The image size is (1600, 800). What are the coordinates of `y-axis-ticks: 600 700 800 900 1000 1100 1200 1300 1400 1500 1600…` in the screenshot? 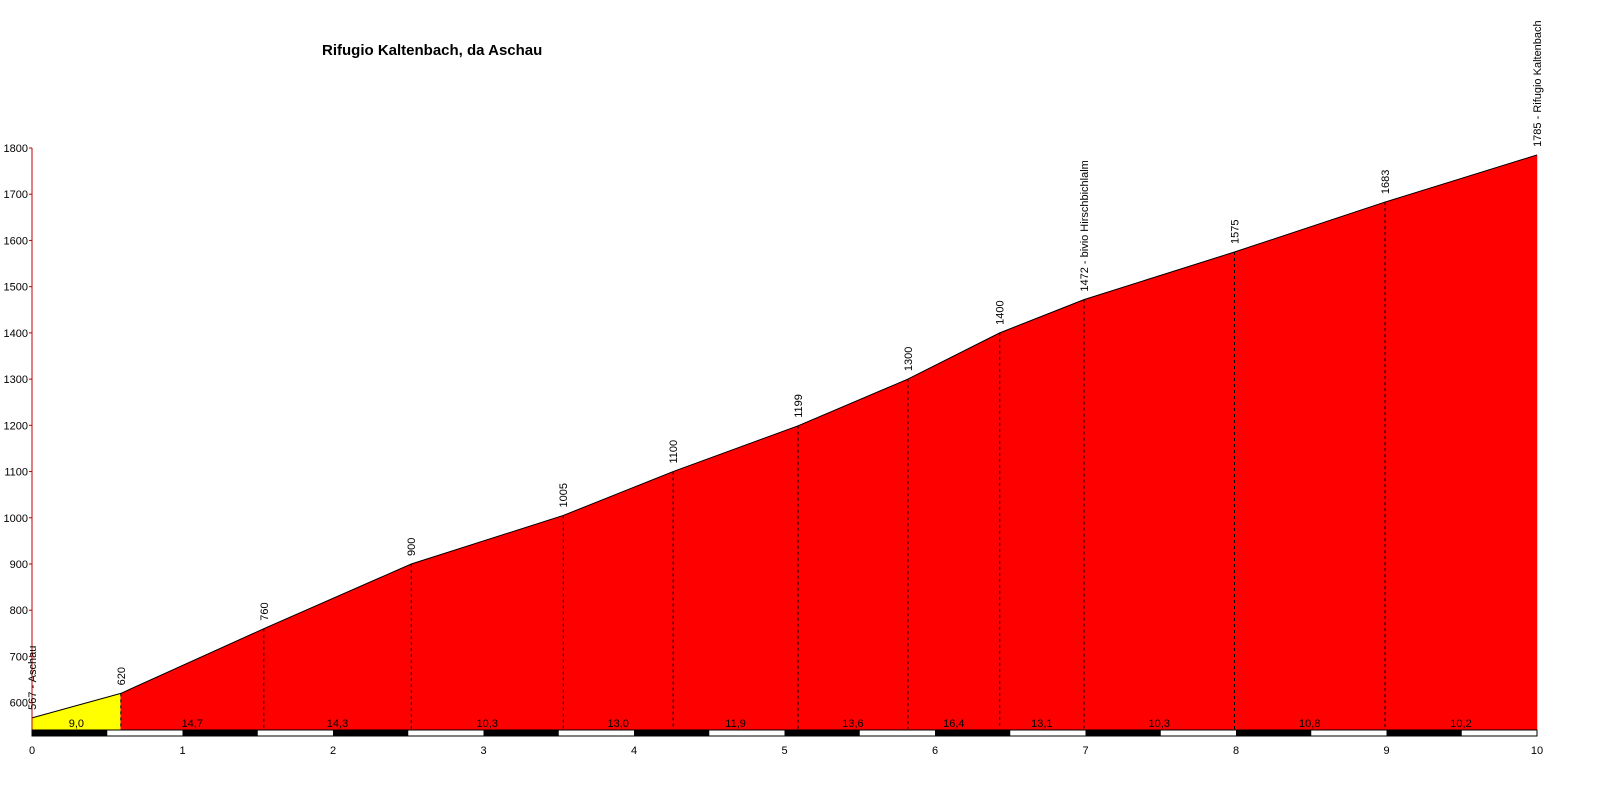 It's located at (18, 426).